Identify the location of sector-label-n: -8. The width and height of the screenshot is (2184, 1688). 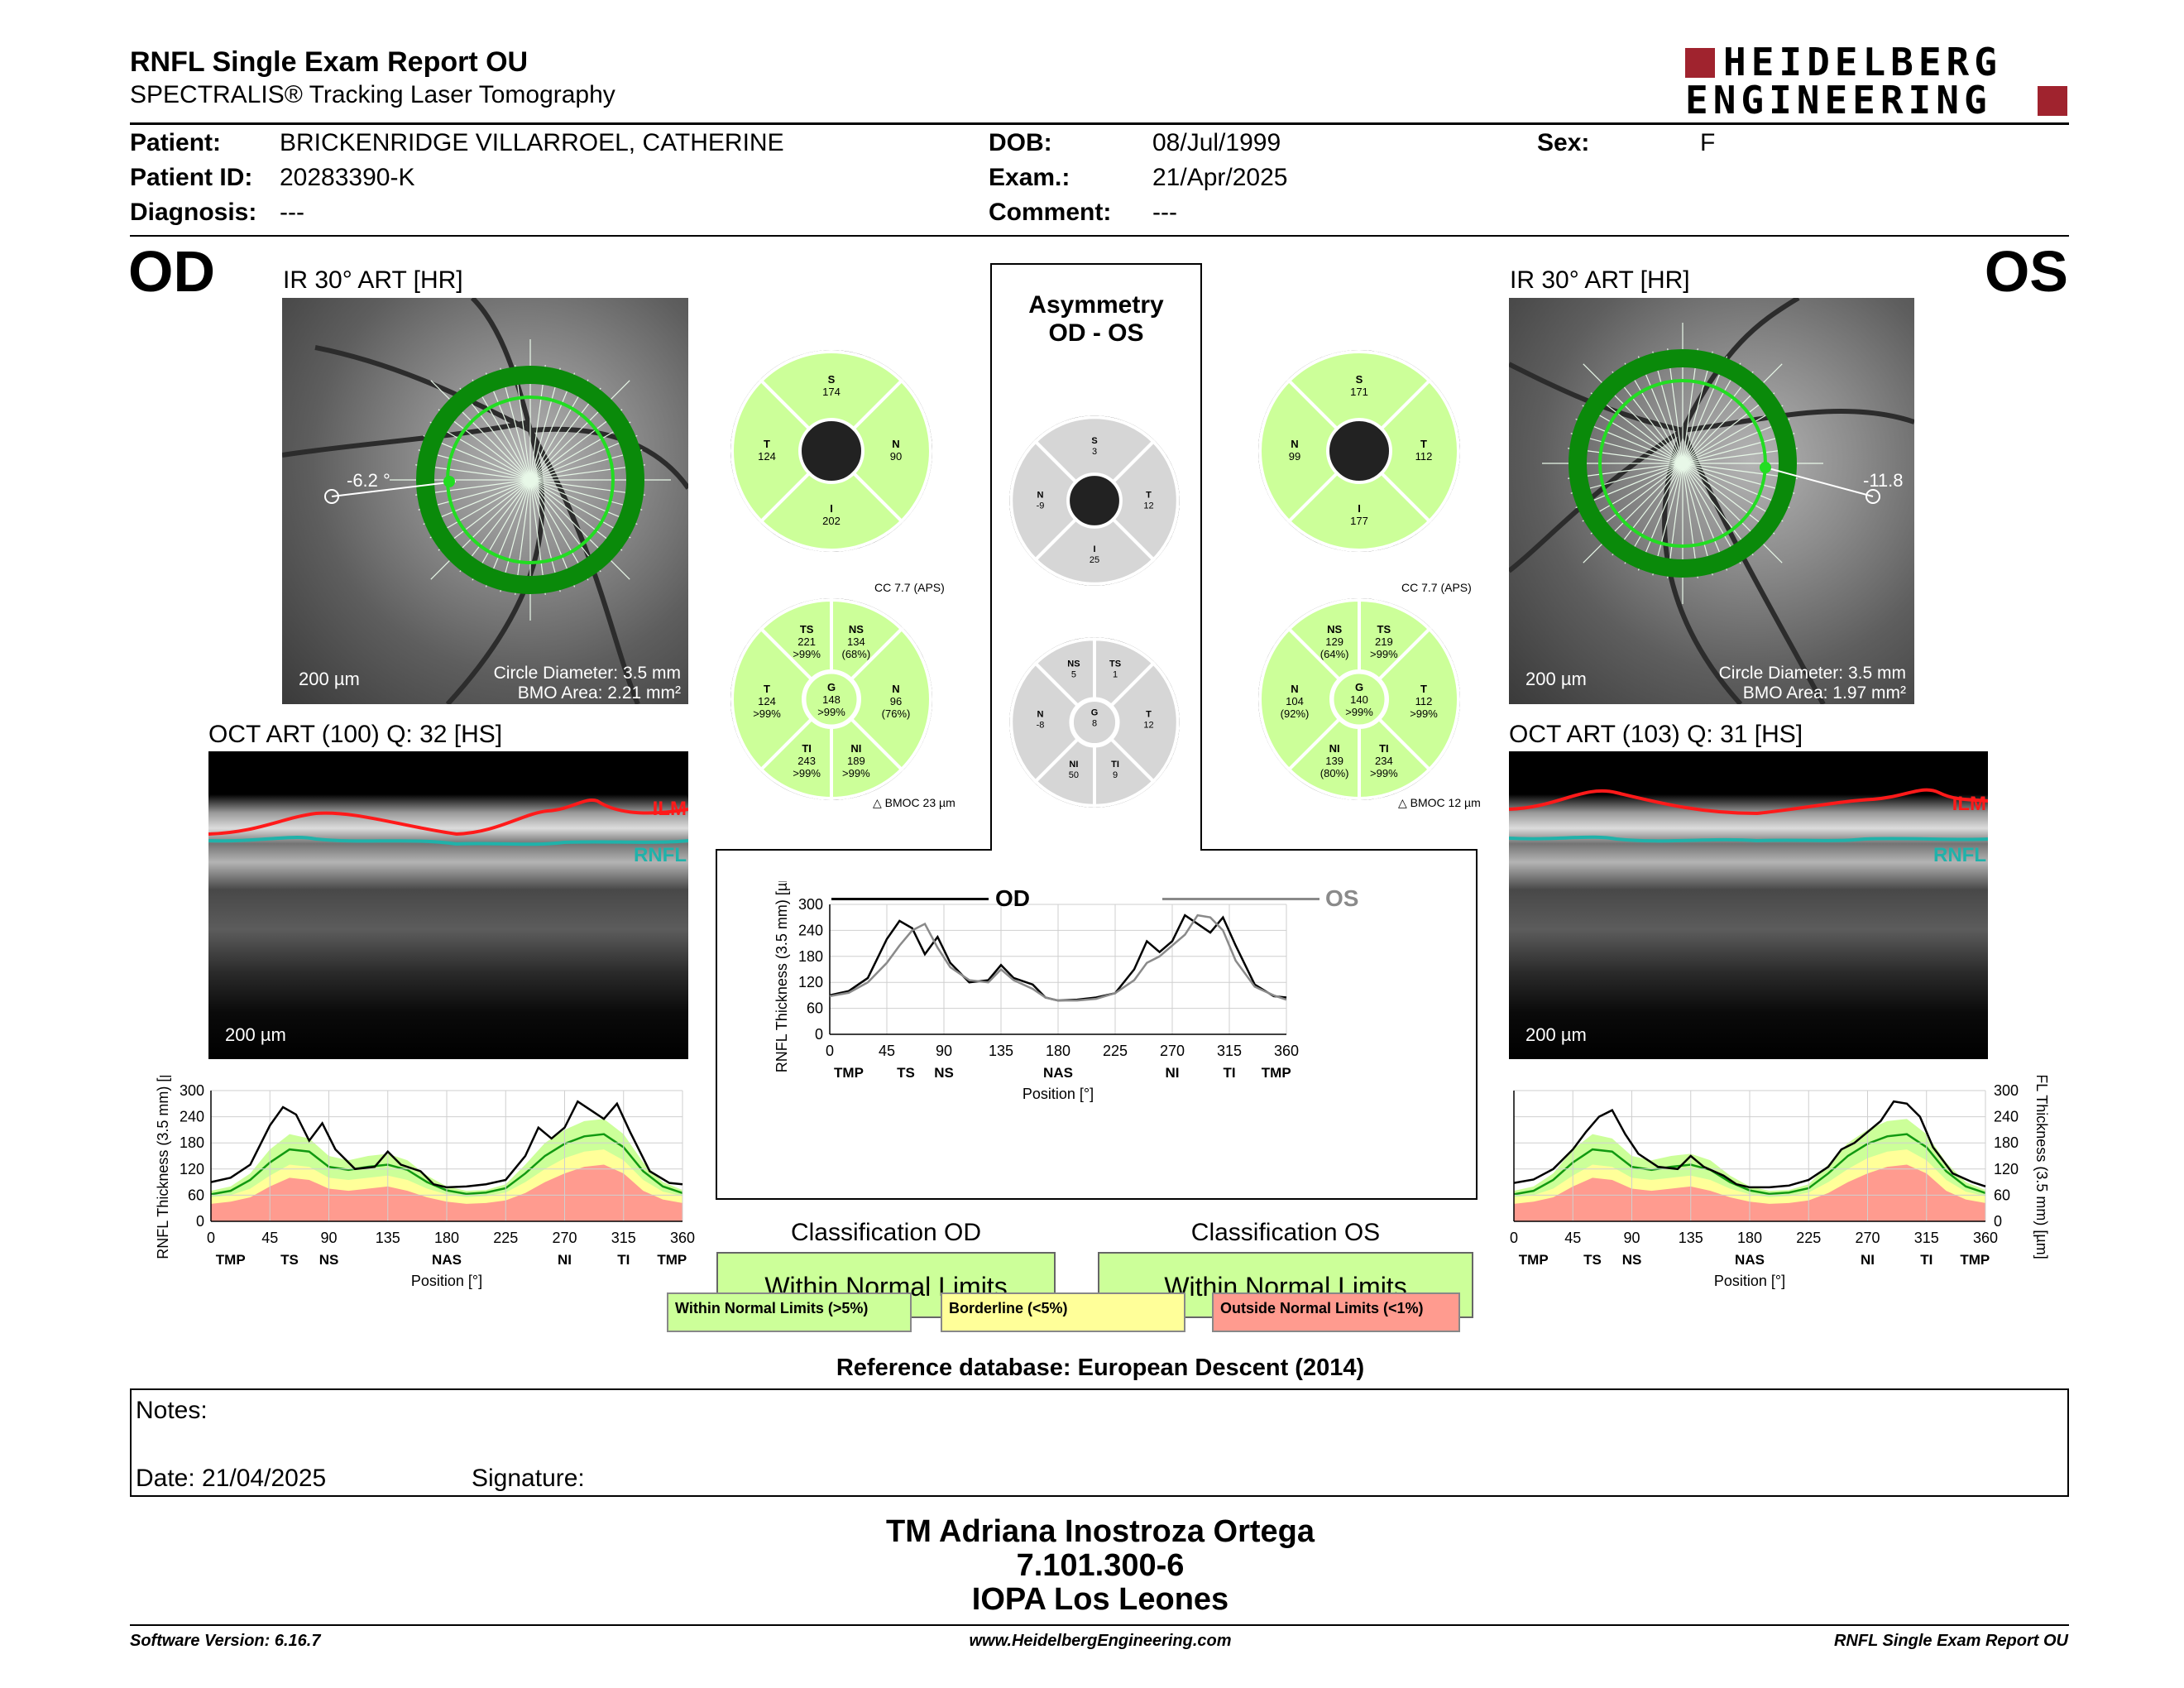
(1041, 725).